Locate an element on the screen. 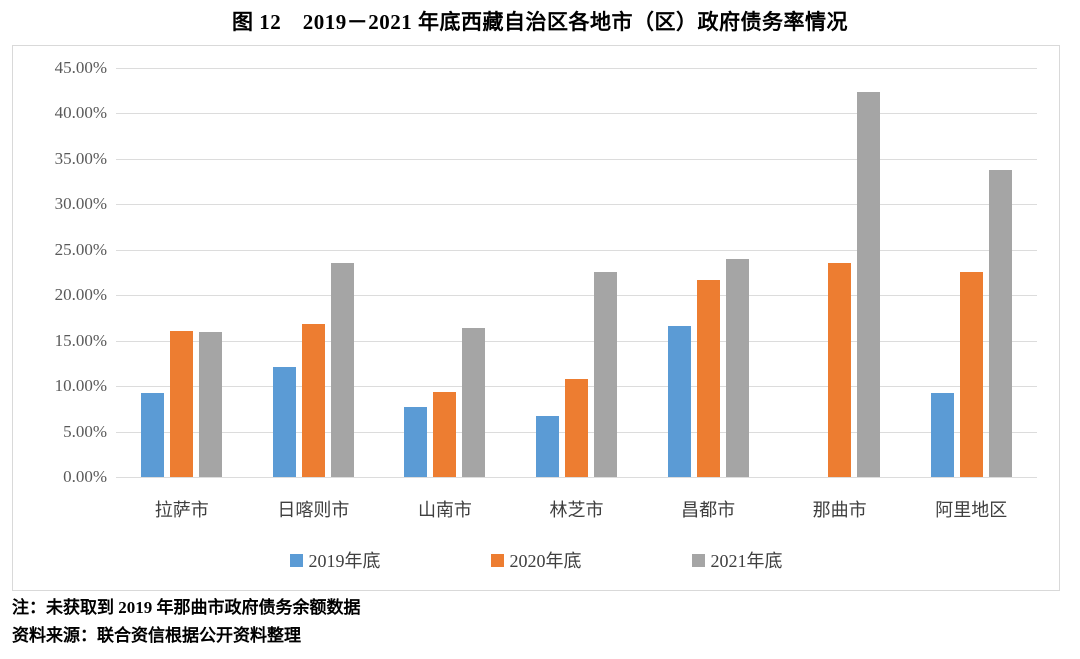  legend-label: 2019年底 is located at coordinates (344, 561).